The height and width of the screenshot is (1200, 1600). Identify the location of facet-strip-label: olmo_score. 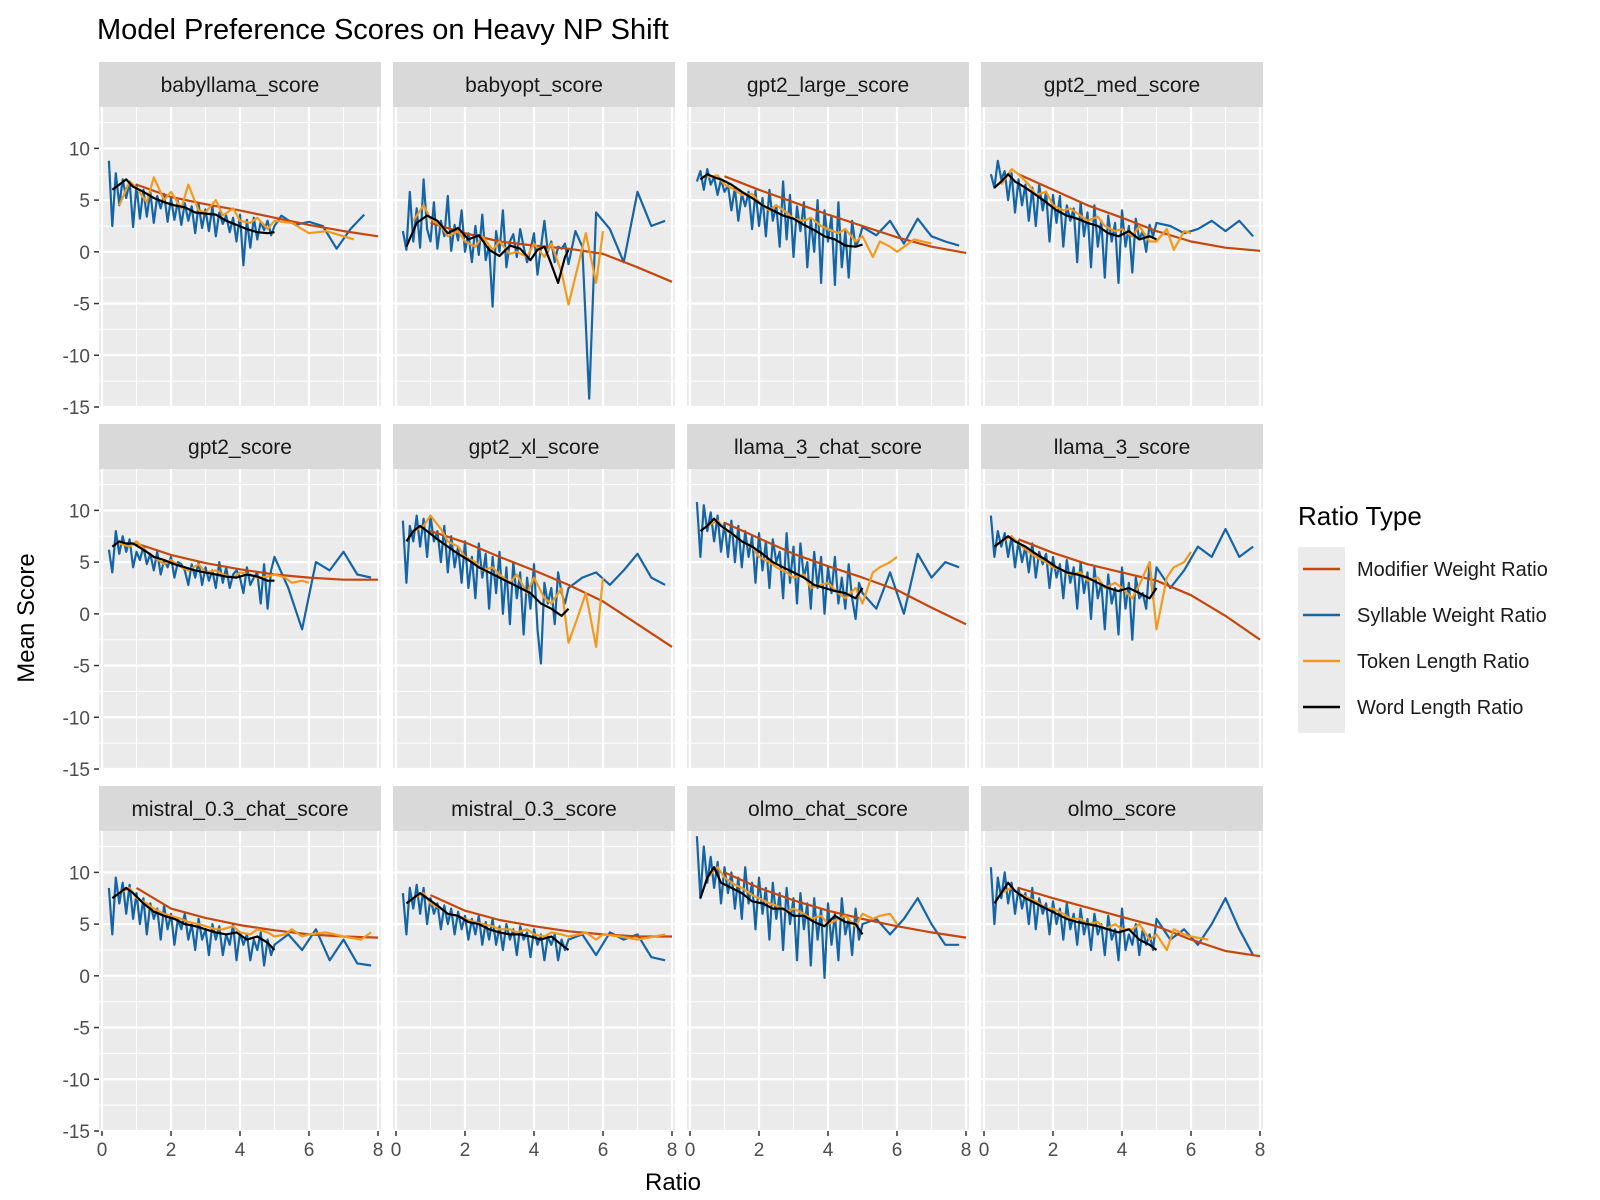
(1122, 809).